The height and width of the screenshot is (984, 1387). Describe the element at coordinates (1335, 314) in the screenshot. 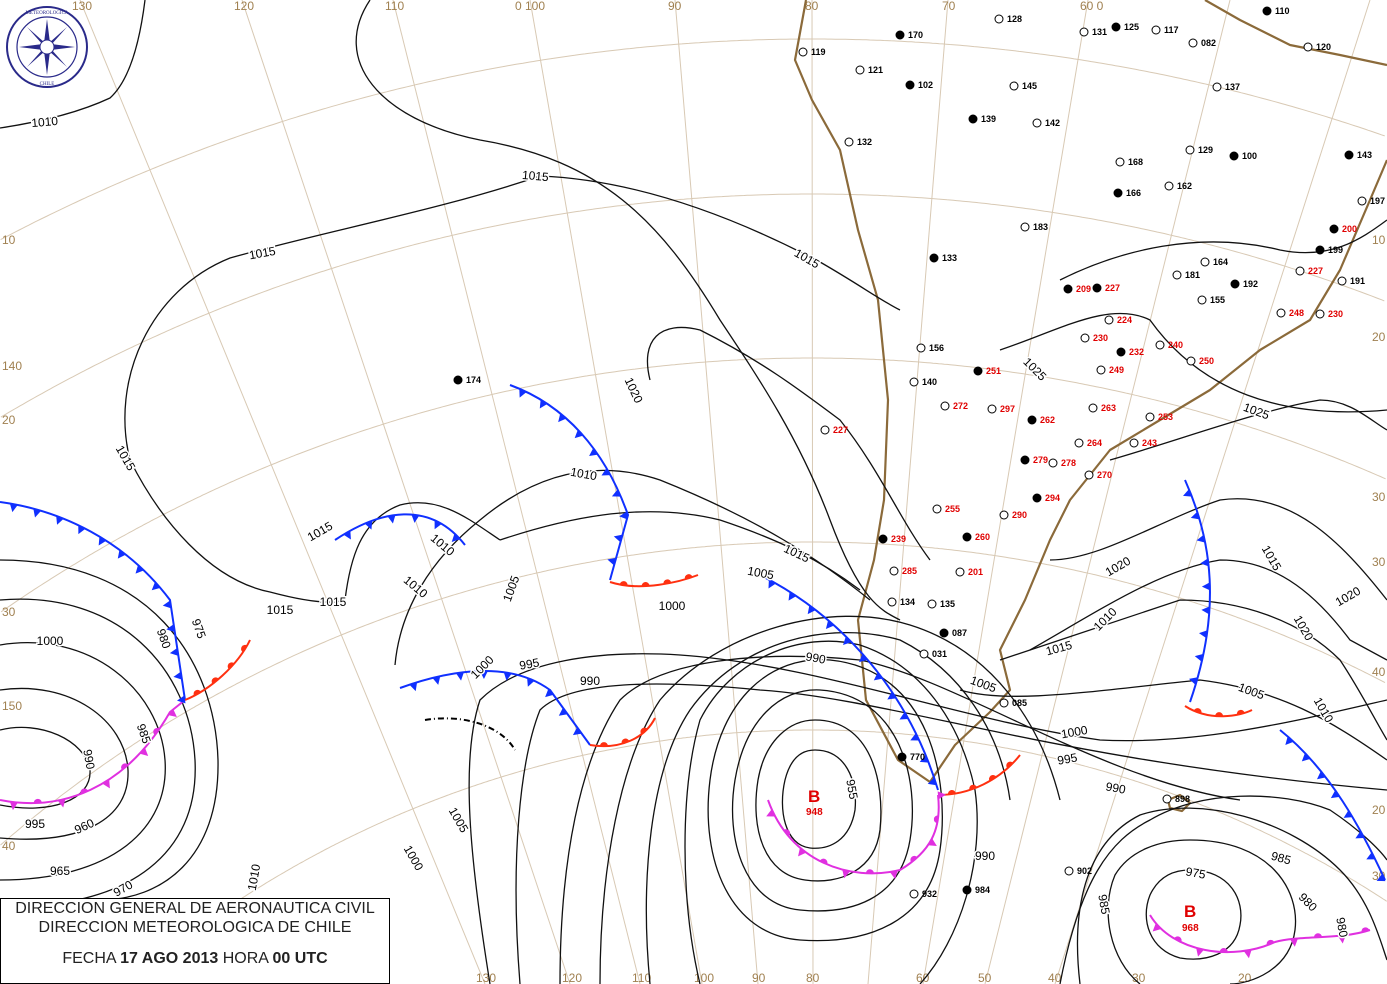

I see `station-value: 230` at that location.